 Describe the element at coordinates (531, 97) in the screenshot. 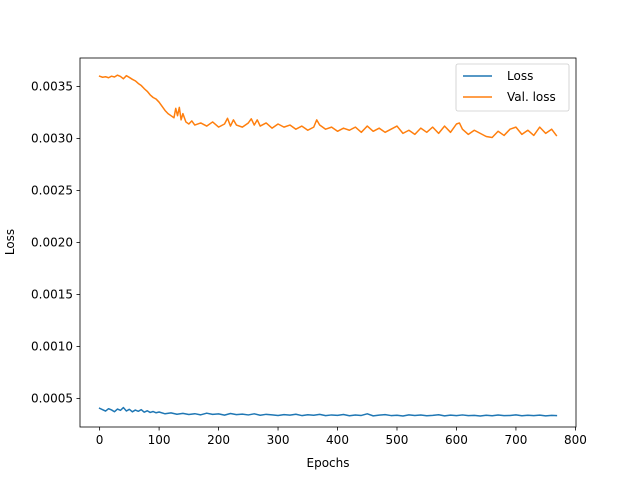

I see `legend-label-val-loss: Val. loss` at that location.